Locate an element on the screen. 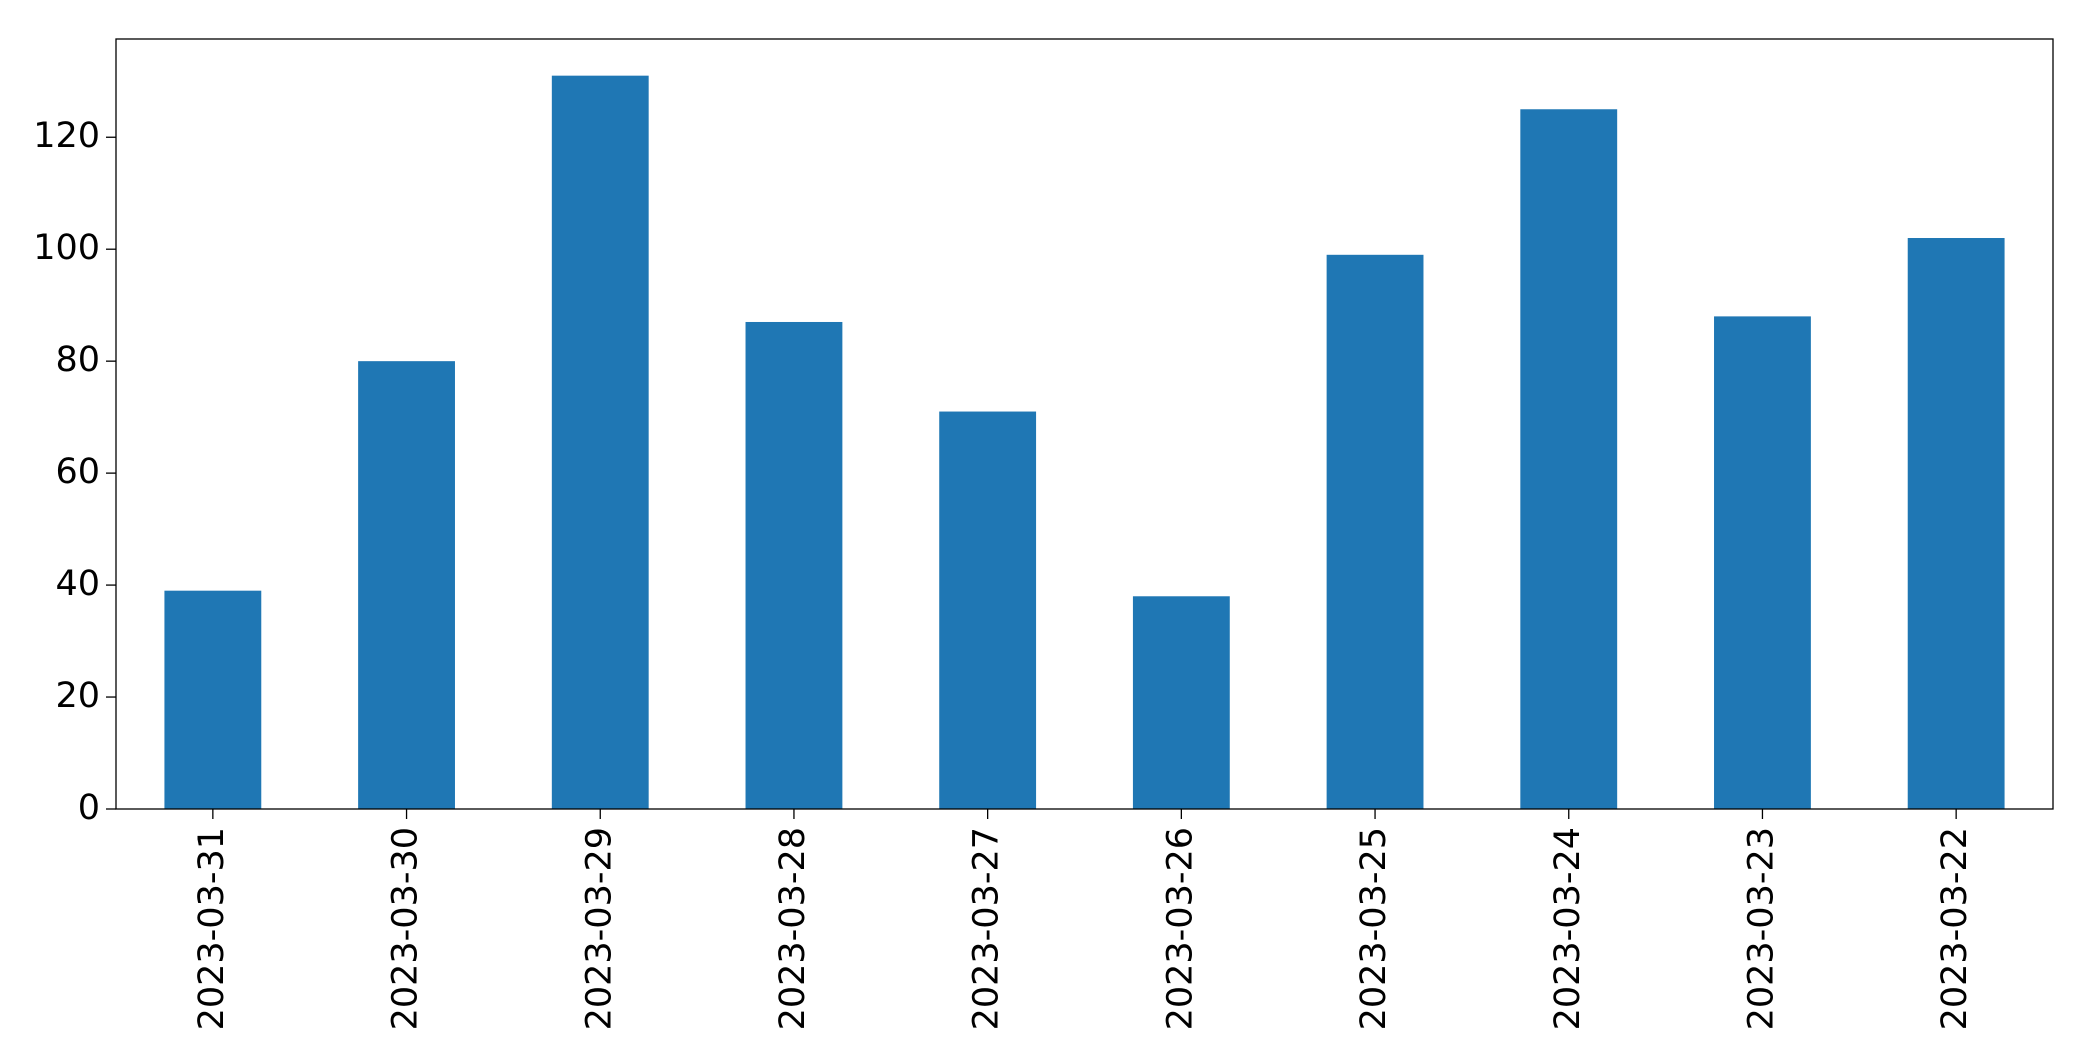 The image size is (2093, 1061). x-tick-label: 2023-03-22 is located at coordinates (1955, 928).